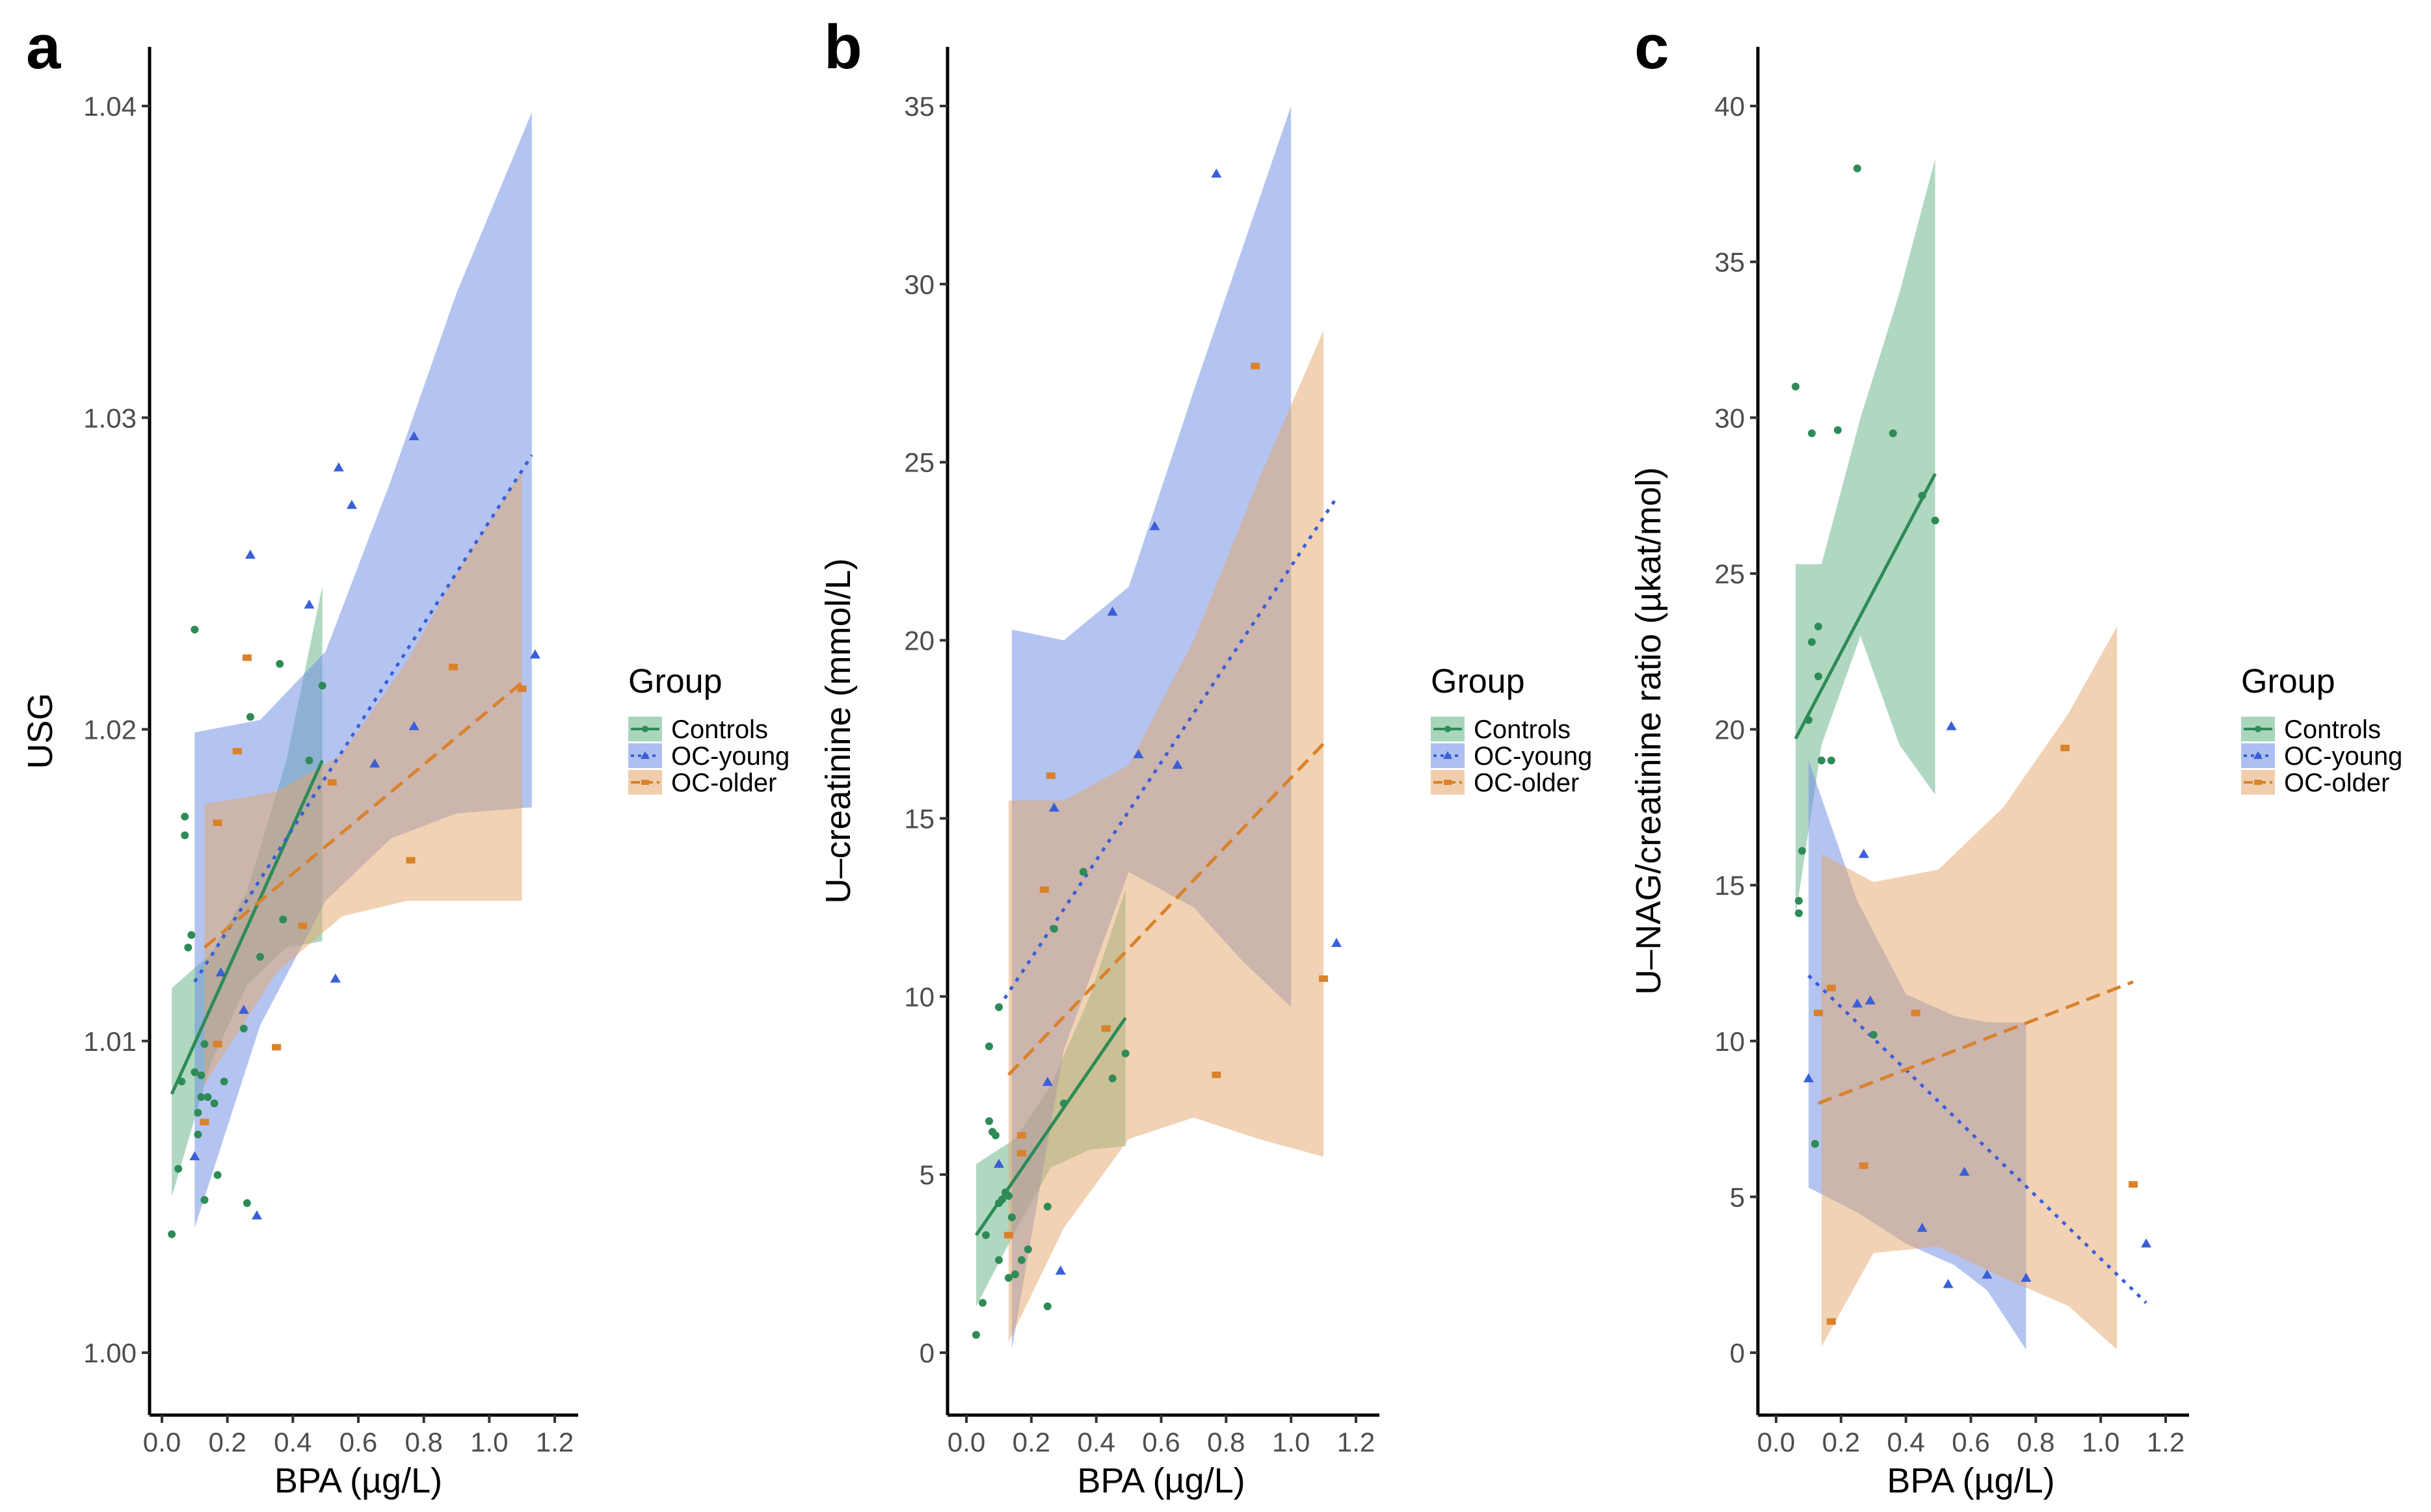  What do you see at coordinates (110, 1041) in the screenshot?
I see `y-tick-label: 1.01` at bounding box center [110, 1041].